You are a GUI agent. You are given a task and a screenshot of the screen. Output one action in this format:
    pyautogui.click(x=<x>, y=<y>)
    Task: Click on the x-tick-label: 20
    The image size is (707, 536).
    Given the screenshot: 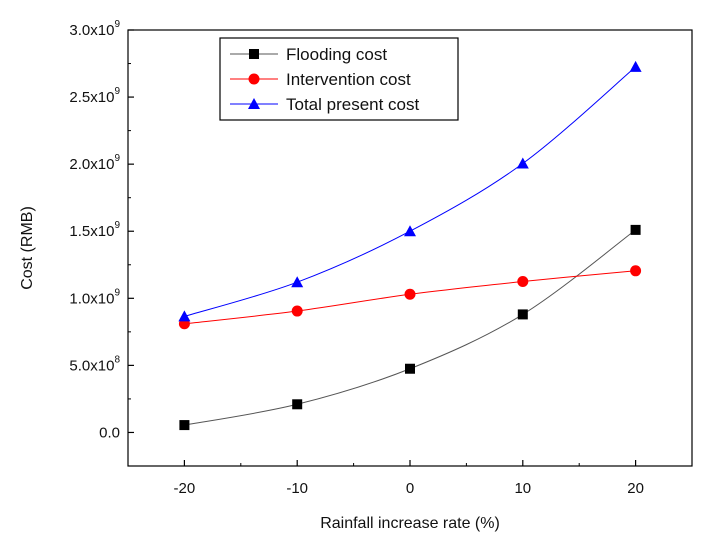 What is the action you would take?
    pyautogui.click(x=635, y=488)
    